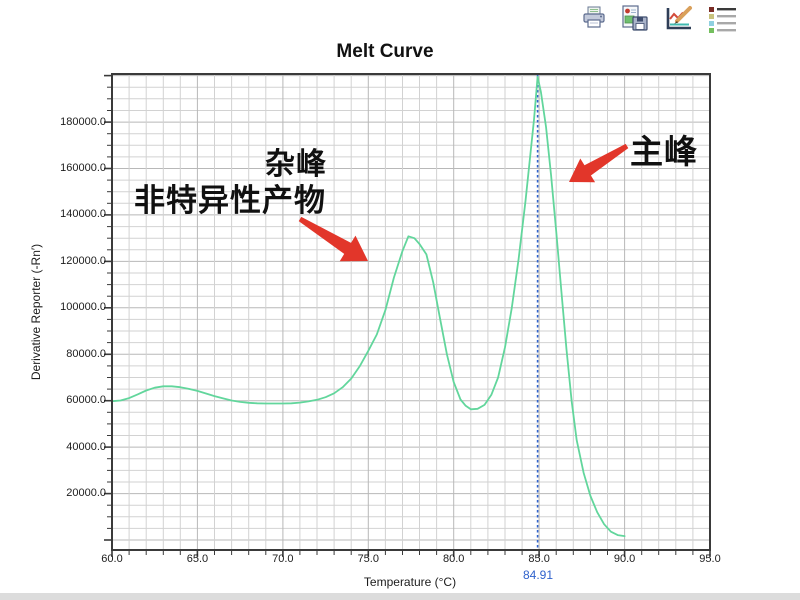 This screenshot has height=600, width=800. What do you see at coordinates (296, 164) in the screenshot?
I see `noise-peak-label-line1: 杂峰` at bounding box center [296, 164].